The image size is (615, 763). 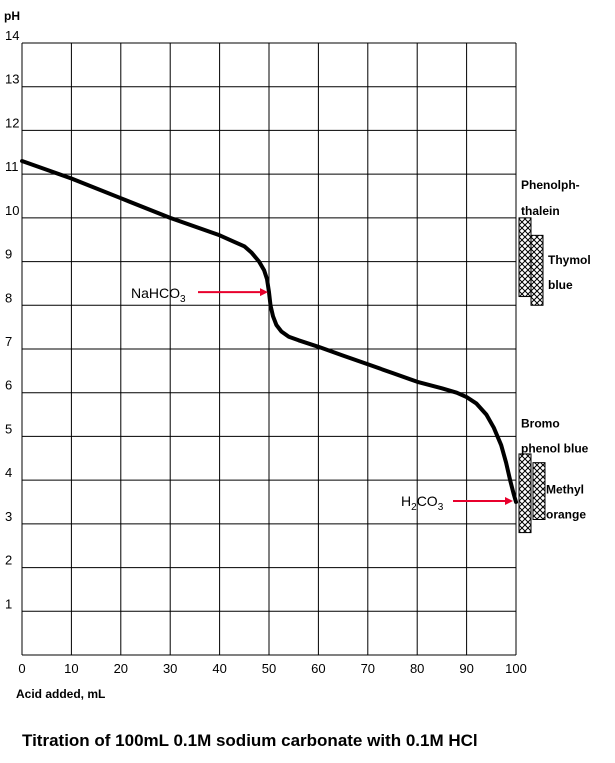 I want to click on x-tick-label: 60, so click(x=318, y=668).